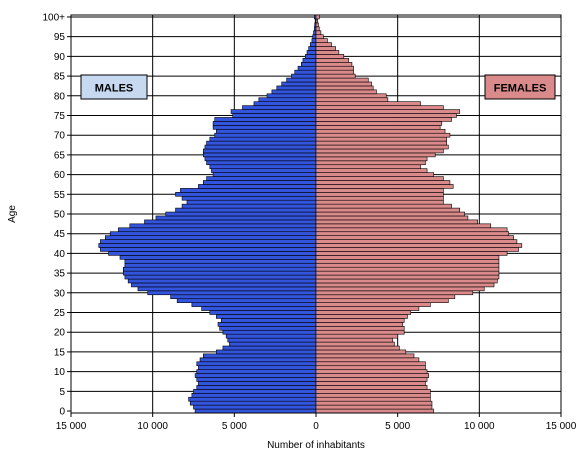  I want to click on x-tick-label: 0, so click(316, 426).